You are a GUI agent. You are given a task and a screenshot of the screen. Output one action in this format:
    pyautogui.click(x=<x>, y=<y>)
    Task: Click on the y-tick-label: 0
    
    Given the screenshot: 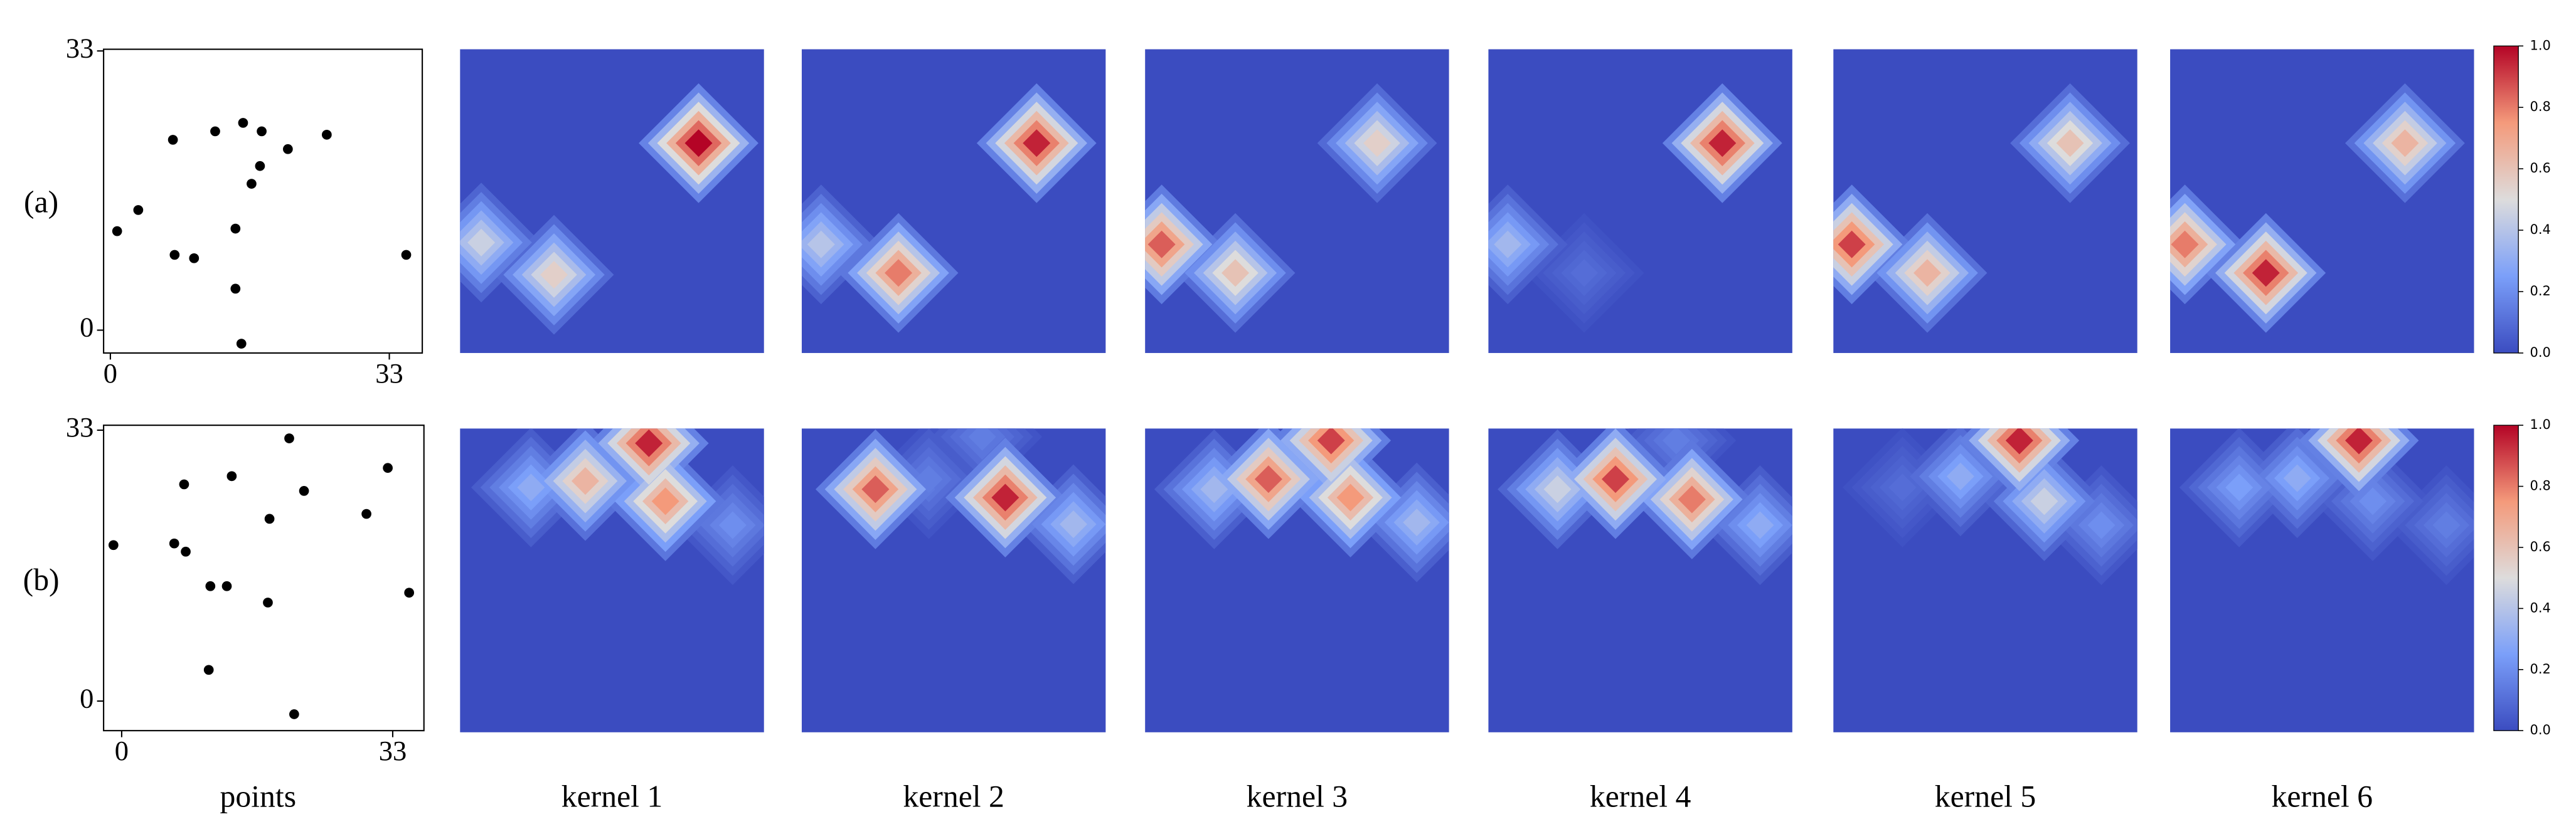 What is the action you would take?
    pyautogui.click(x=86, y=327)
    